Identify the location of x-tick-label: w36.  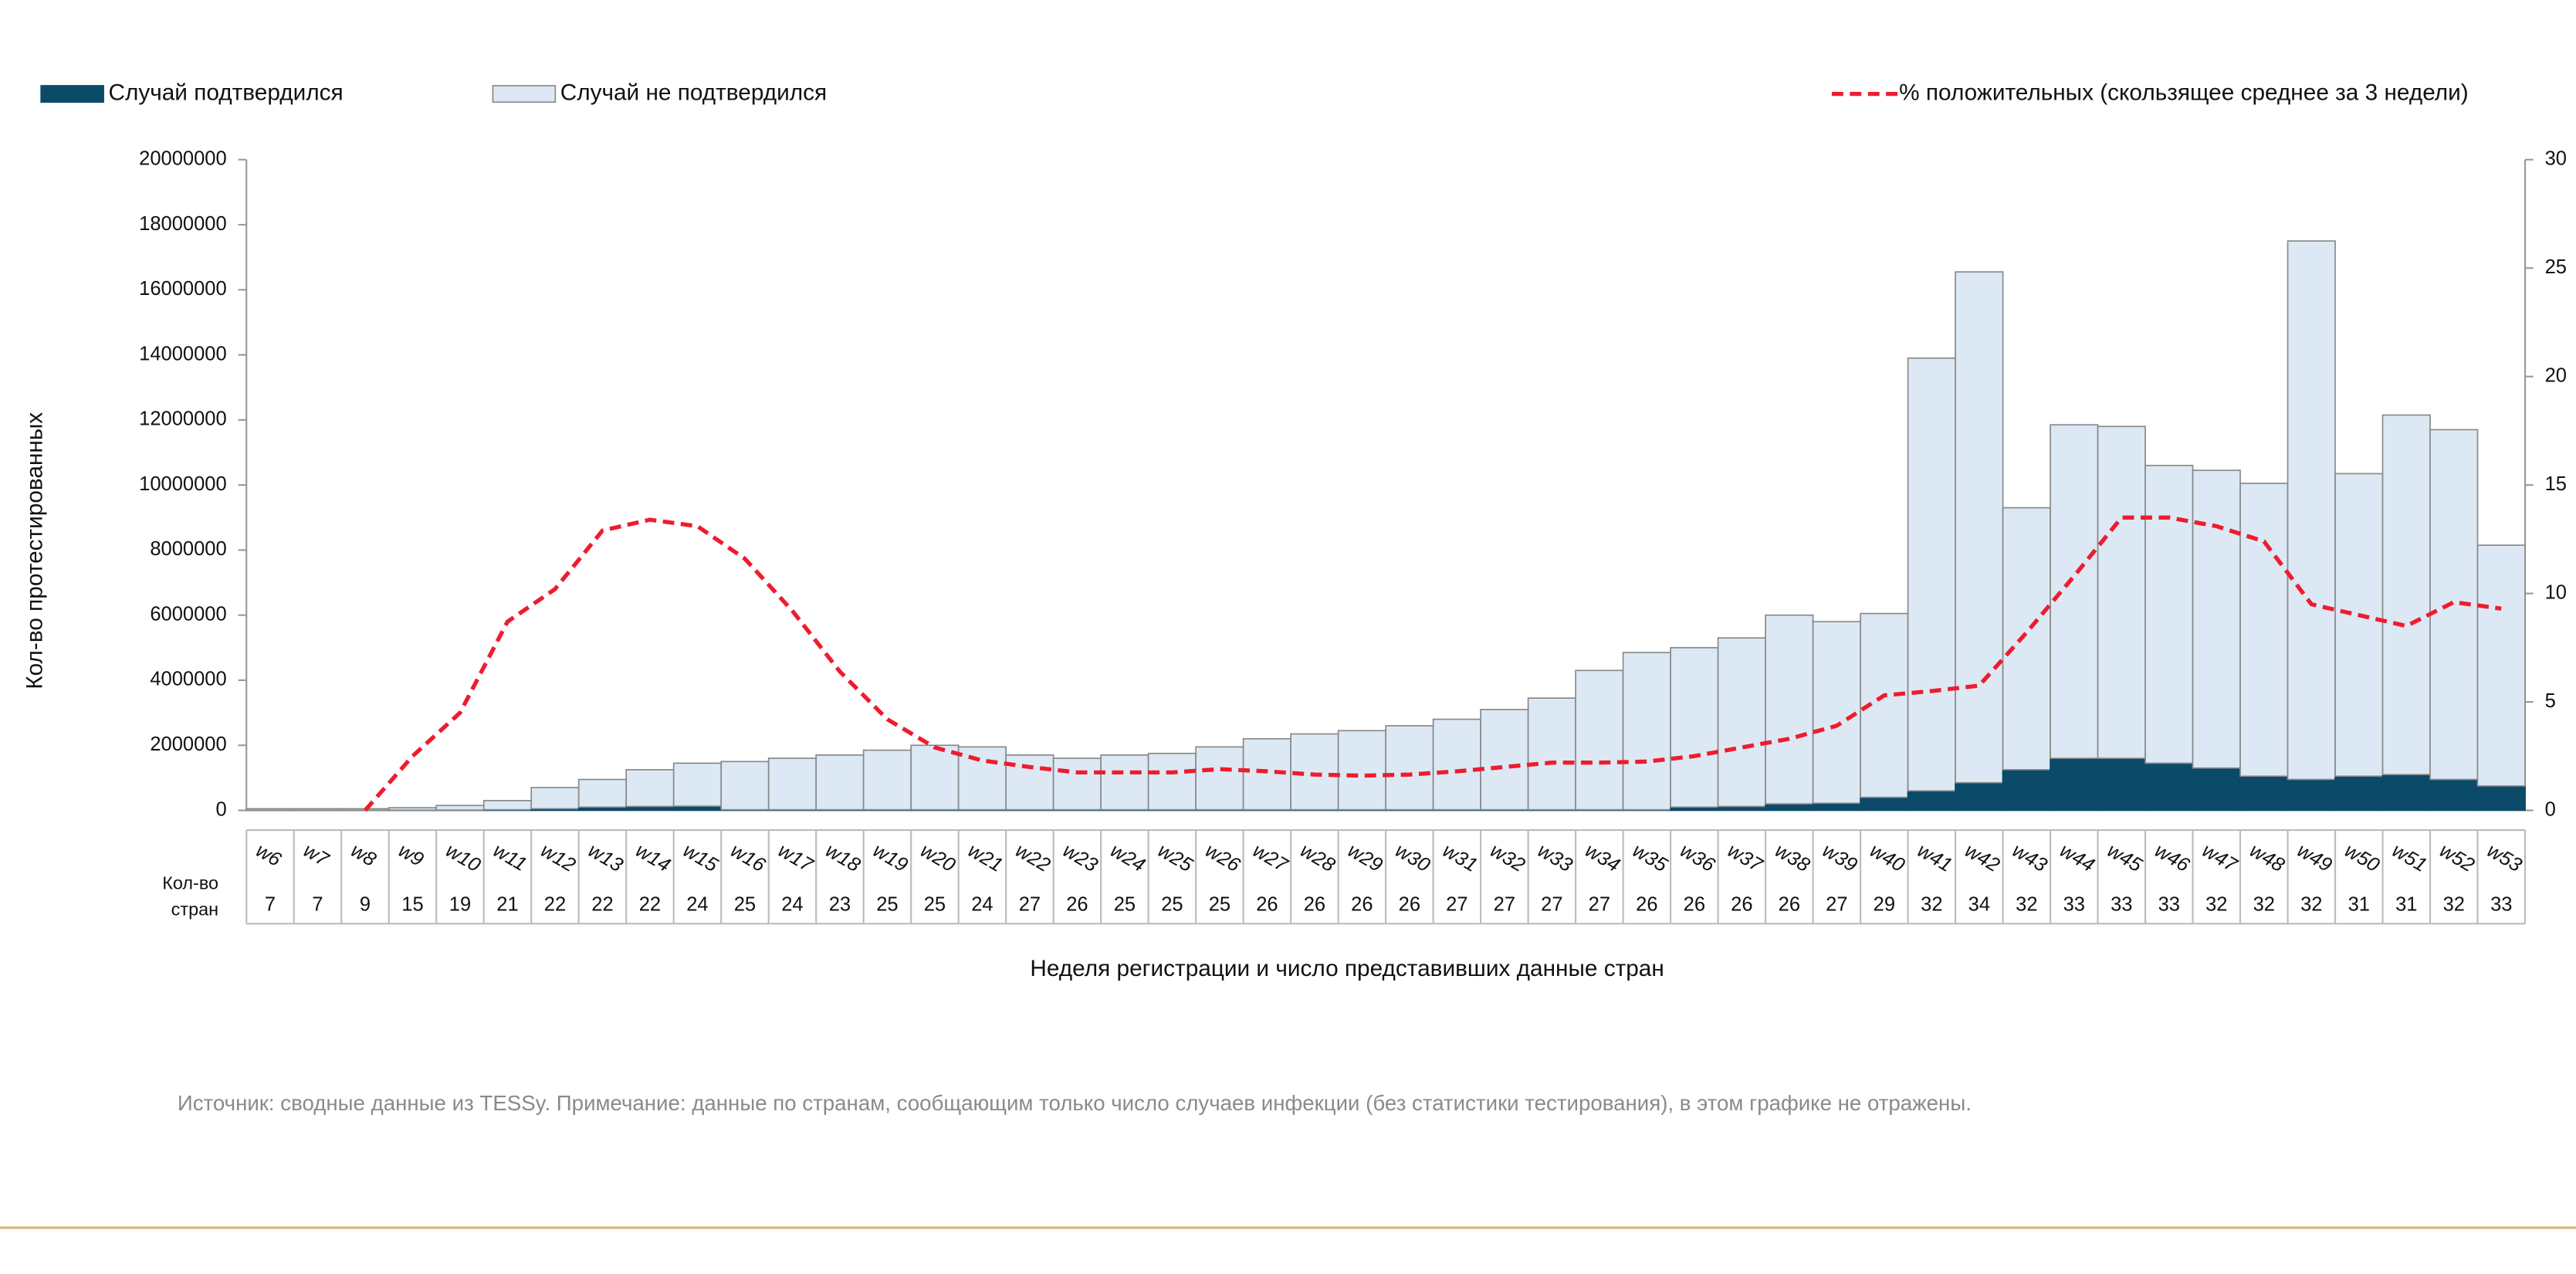
(1697, 857).